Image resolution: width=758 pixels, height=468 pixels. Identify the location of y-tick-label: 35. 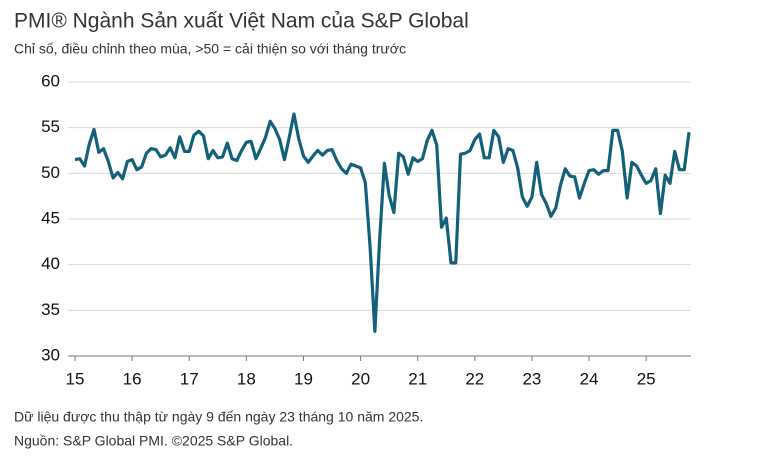
(50, 309).